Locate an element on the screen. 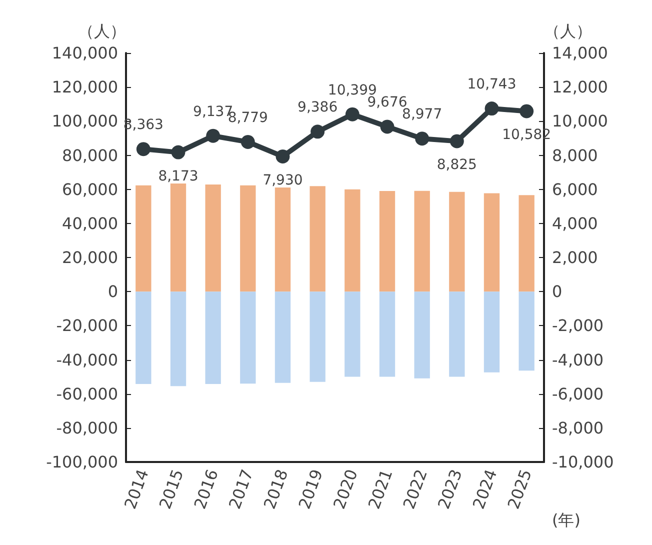  y-axis-title: （人） is located at coordinates (102, 31).